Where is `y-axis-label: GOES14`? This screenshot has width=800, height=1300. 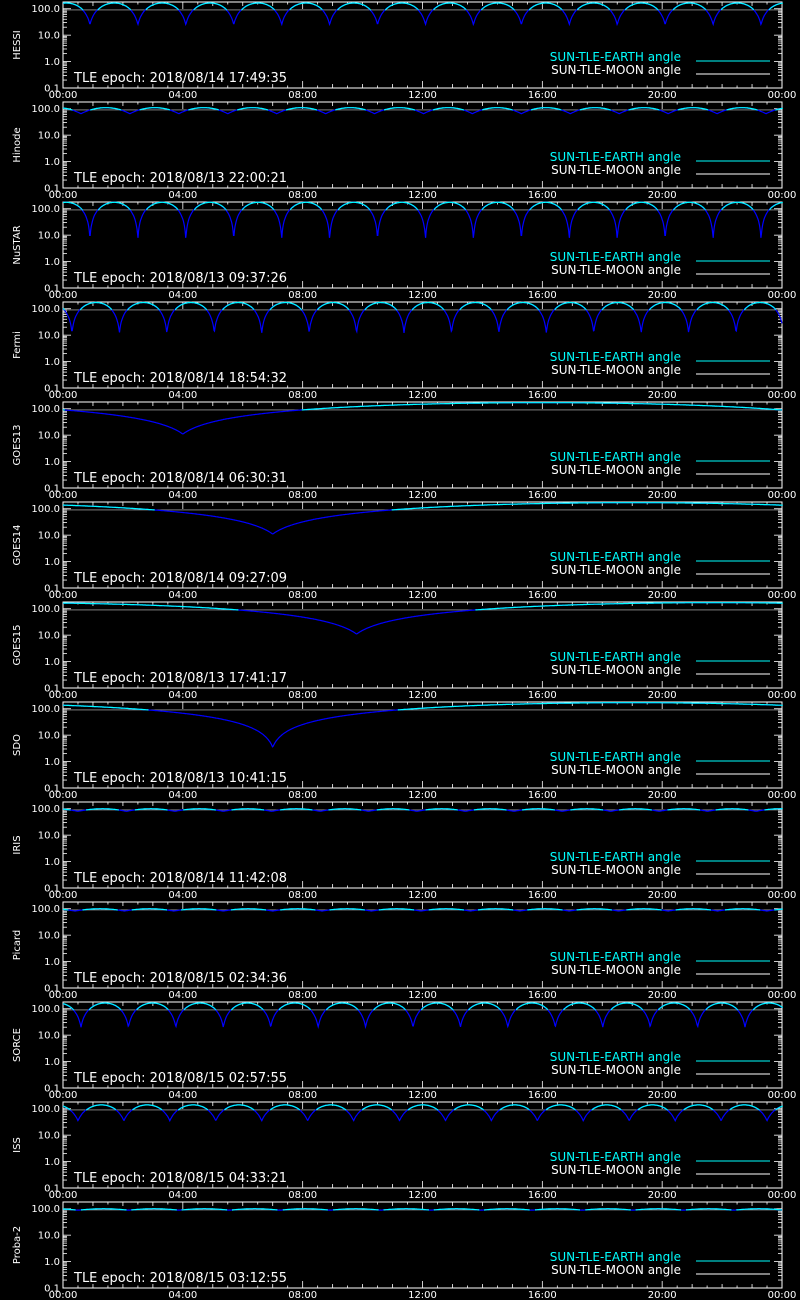 y-axis-label: GOES14 is located at coordinates (17, 544).